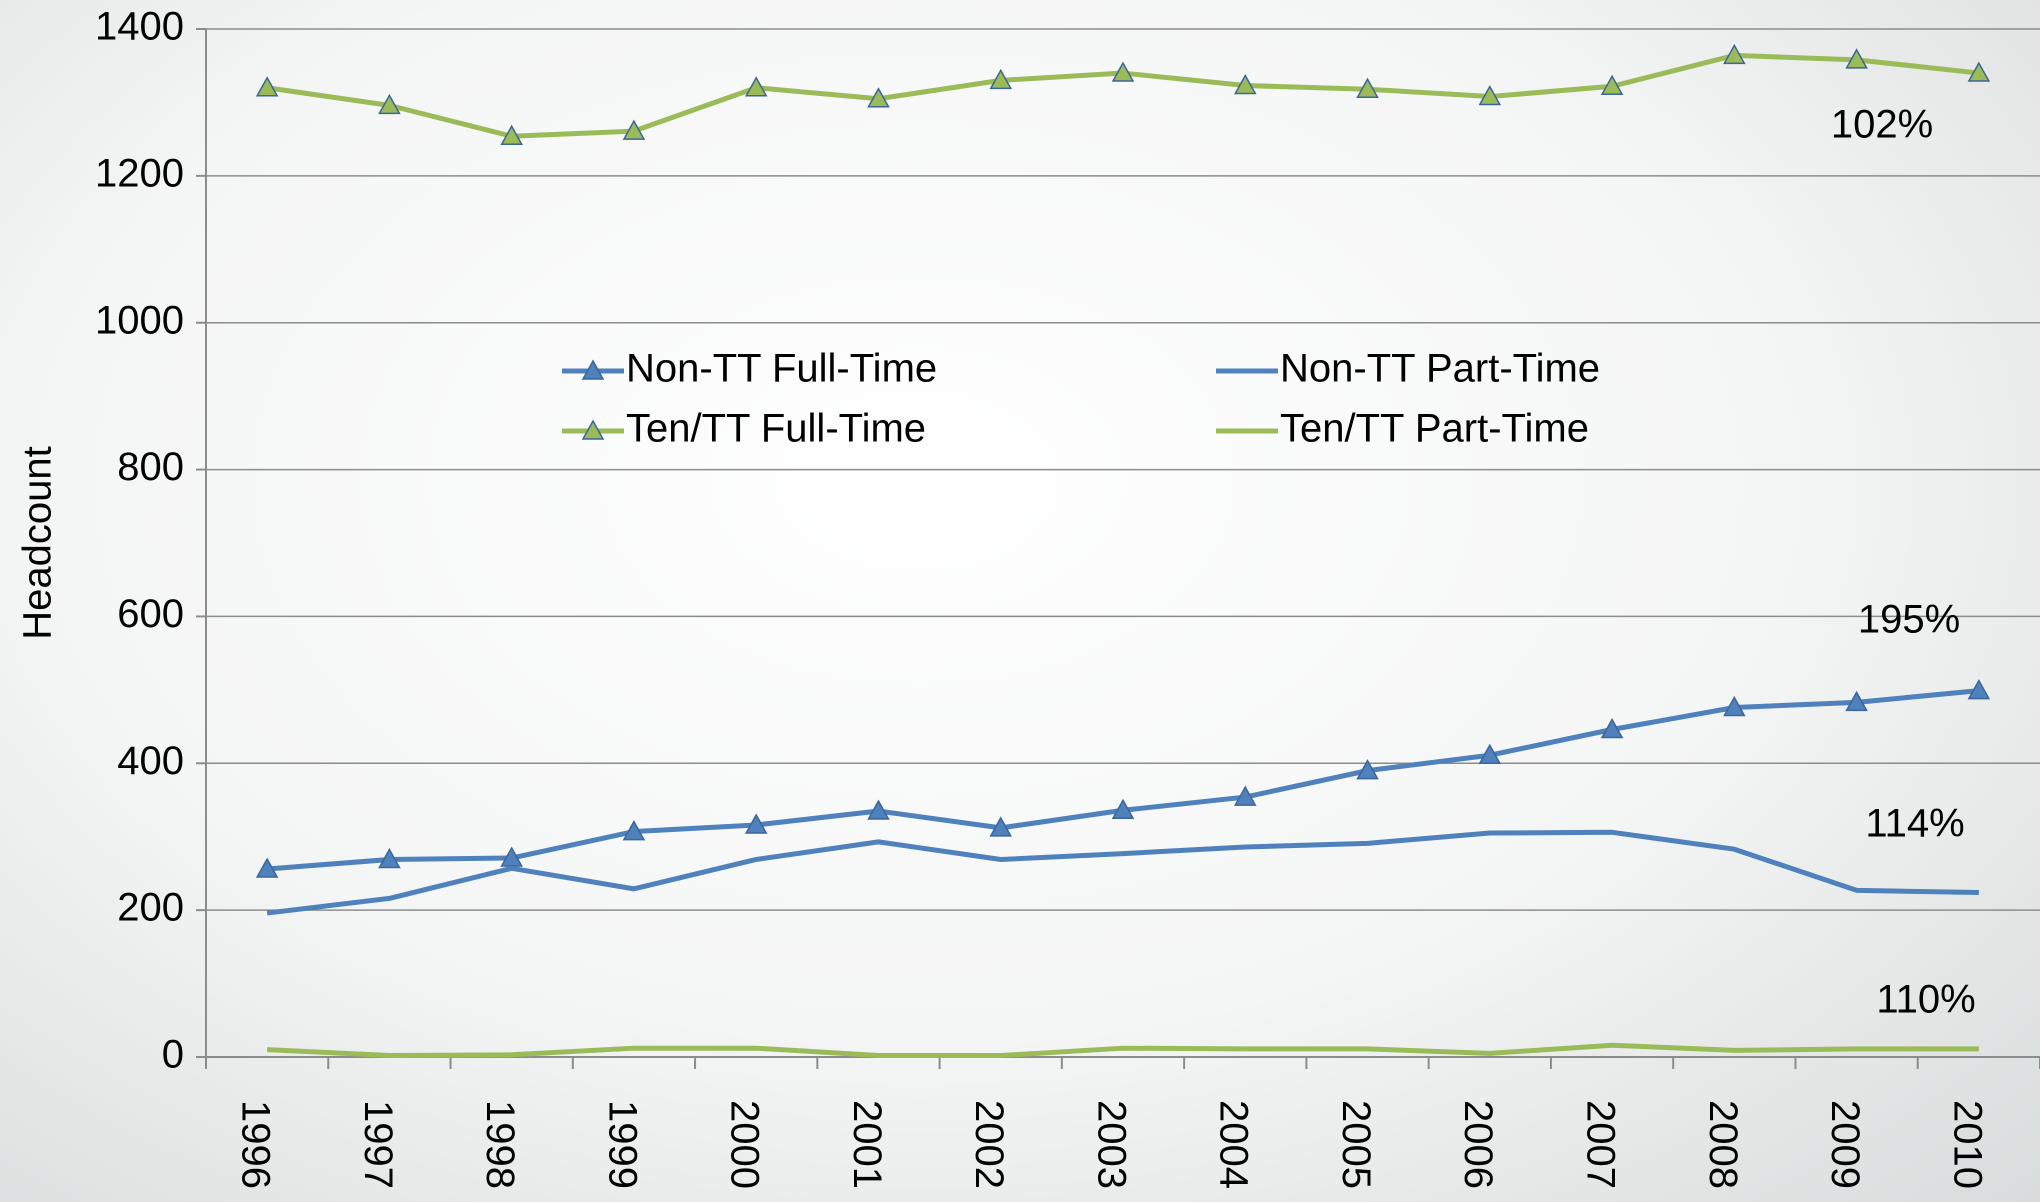  I want to click on annotation: 114%, so click(1914, 824).